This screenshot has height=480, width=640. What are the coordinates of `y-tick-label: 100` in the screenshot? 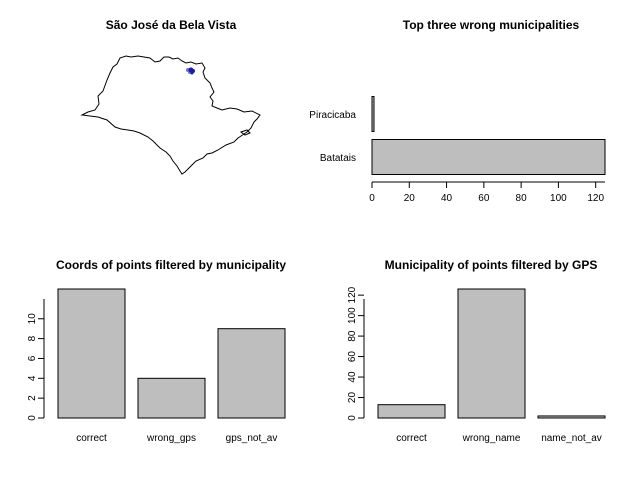 It's located at (352, 315).